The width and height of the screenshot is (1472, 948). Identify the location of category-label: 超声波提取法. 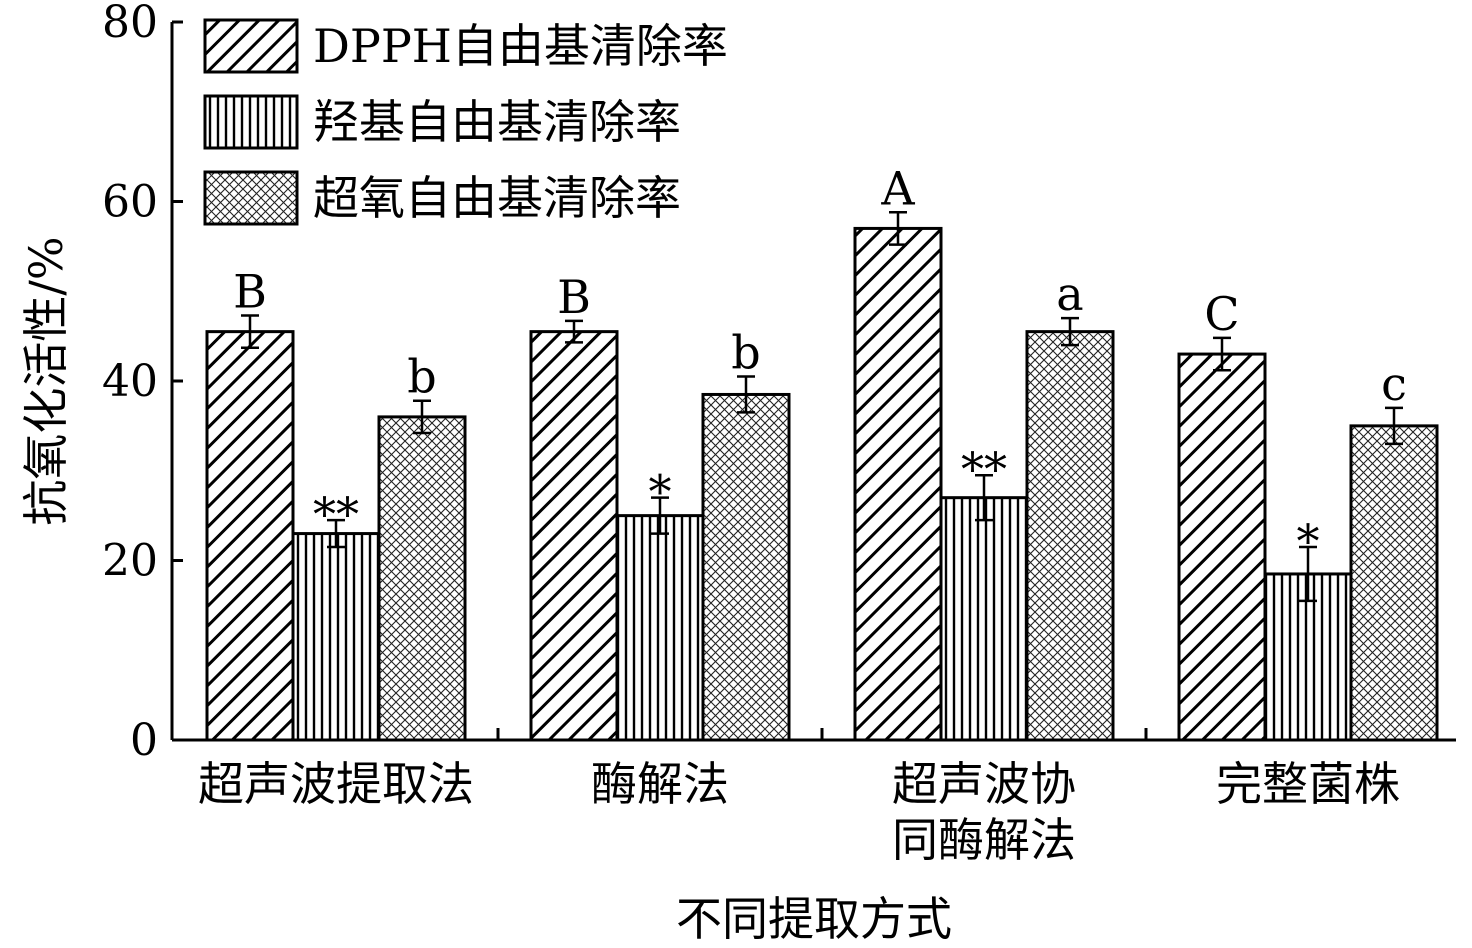
(336, 784).